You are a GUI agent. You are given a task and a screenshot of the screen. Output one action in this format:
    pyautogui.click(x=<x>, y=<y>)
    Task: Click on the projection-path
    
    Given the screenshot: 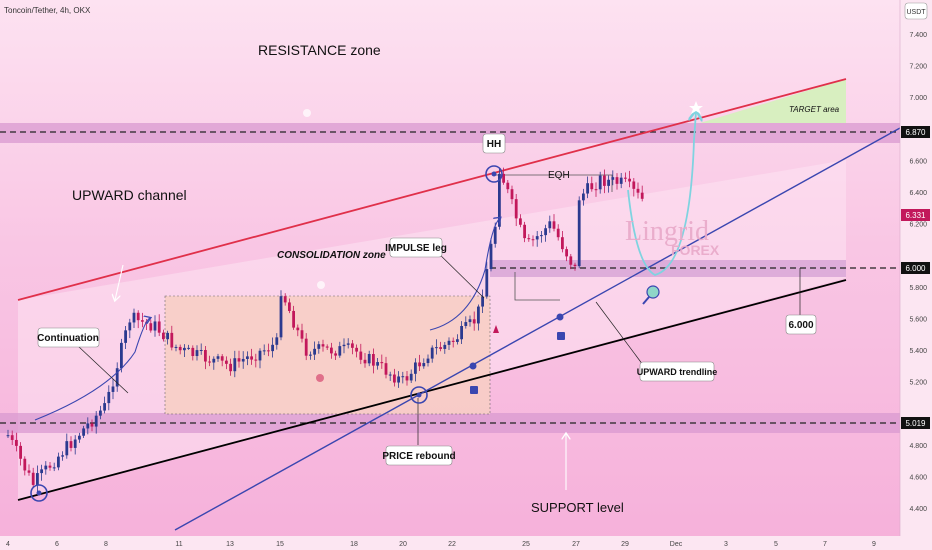 What is the action you would take?
    pyautogui.click(x=661, y=194)
    